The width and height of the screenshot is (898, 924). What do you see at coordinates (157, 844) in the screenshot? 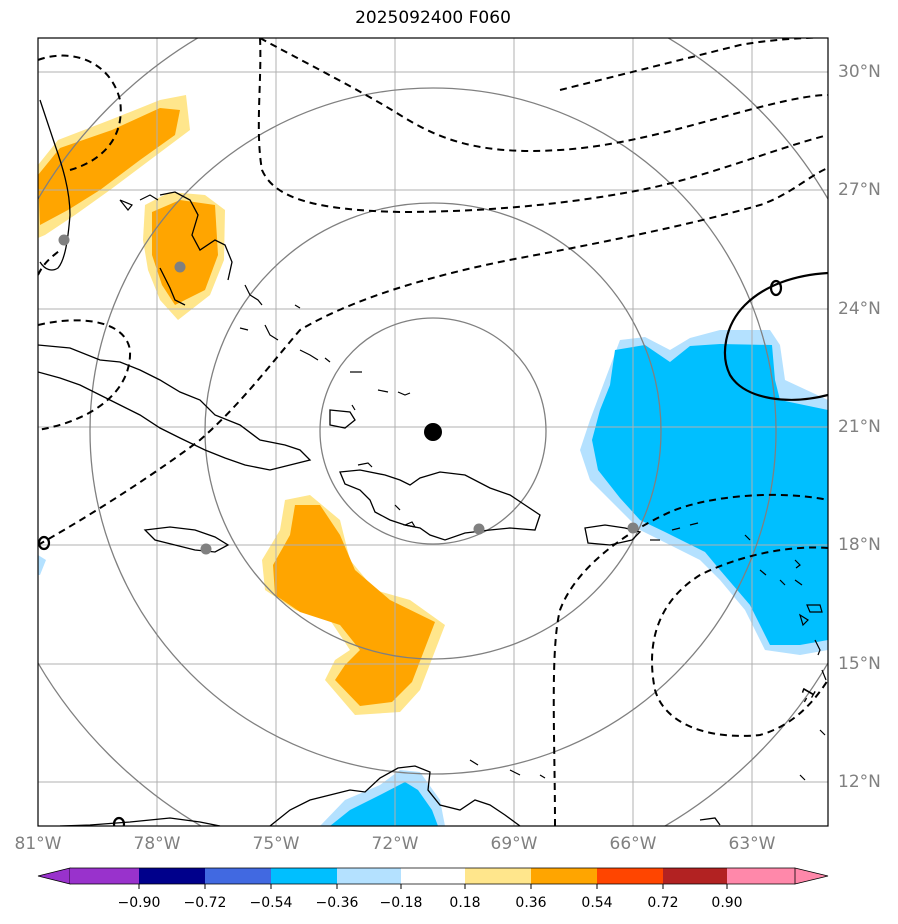
I see `lon-label: 78°W` at bounding box center [157, 844].